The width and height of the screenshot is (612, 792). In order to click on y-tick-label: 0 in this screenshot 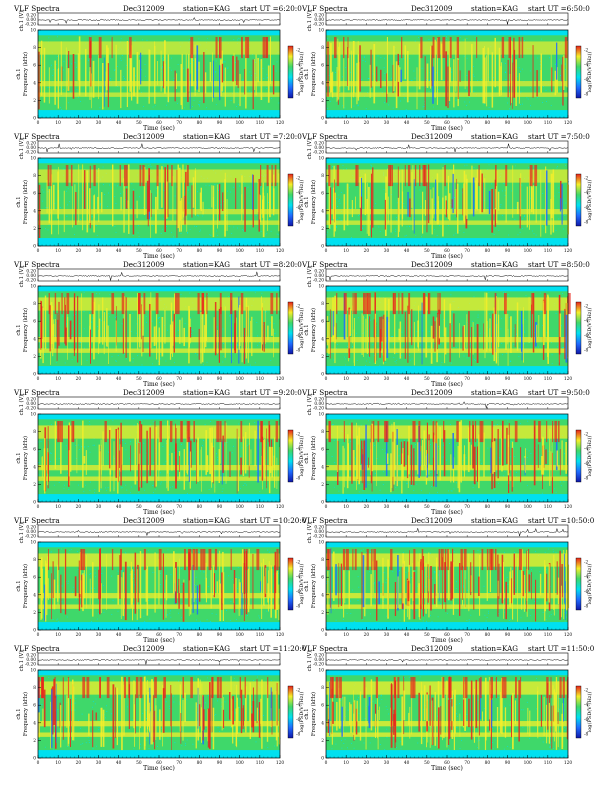, I will do `click(34, 375)`.